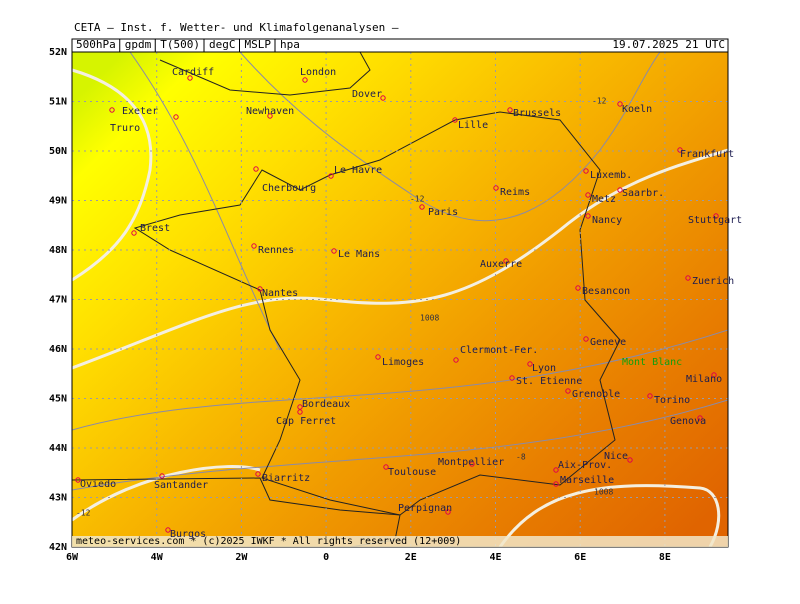 This screenshot has width=800, height=604. I want to click on city-label: Dover, so click(367, 94).